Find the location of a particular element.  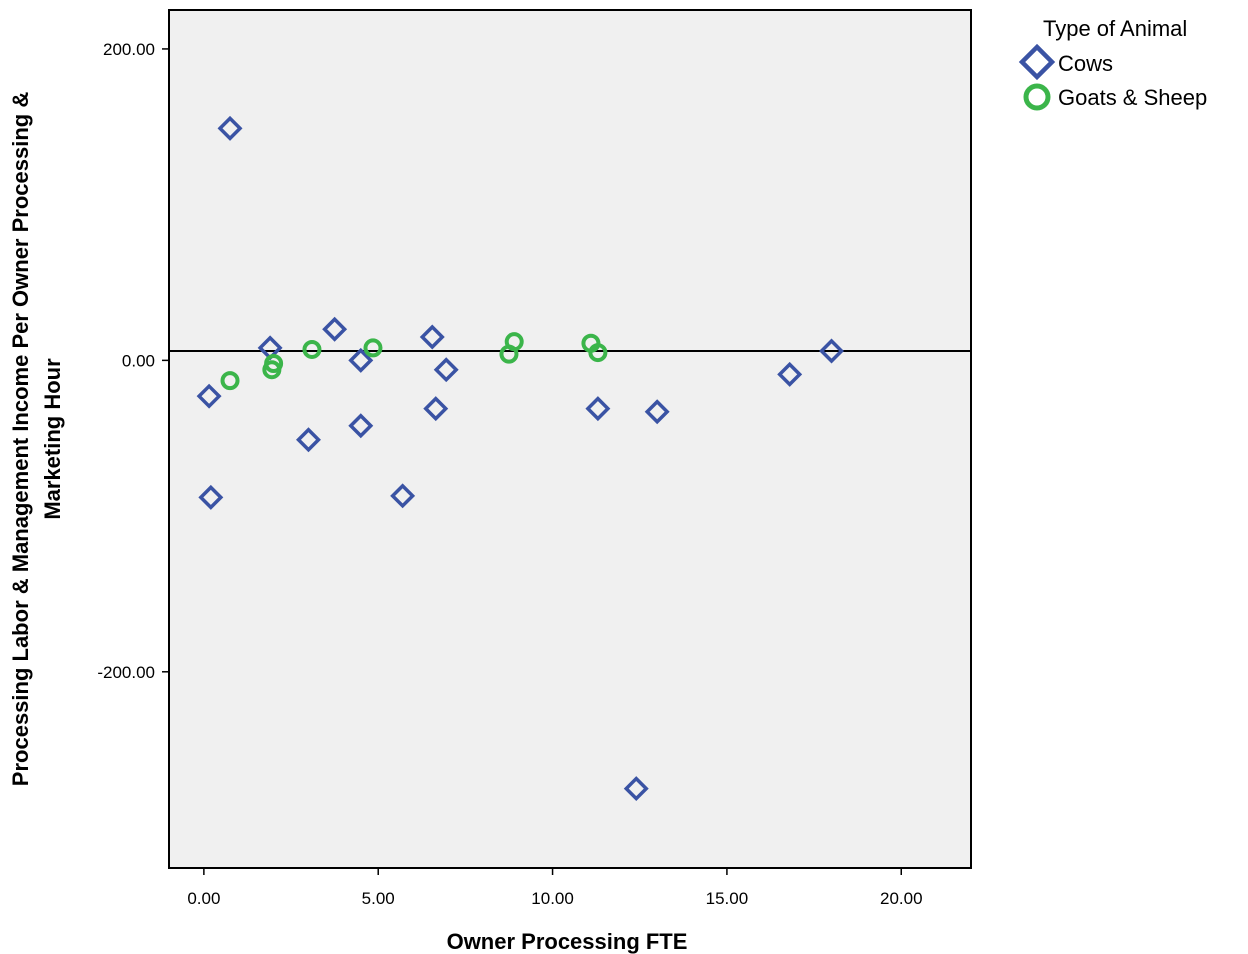

legend-cows-diamond-marker is located at coordinates (1037, 62).